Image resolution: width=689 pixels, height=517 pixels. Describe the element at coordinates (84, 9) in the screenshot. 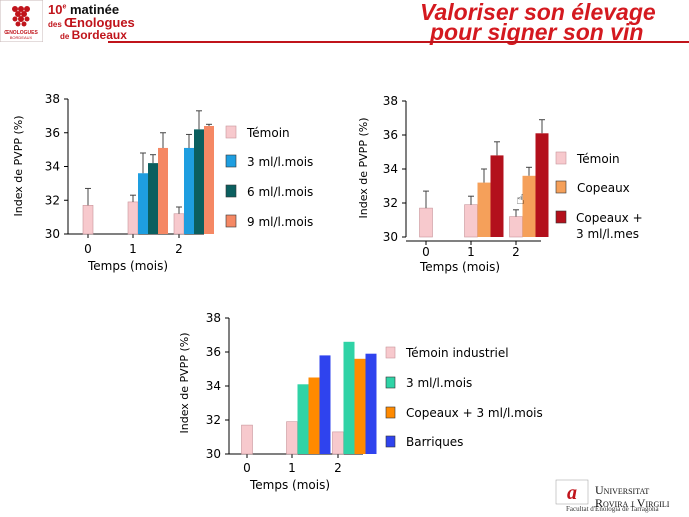

I see `event-line-1: 10e matinée` at that location.